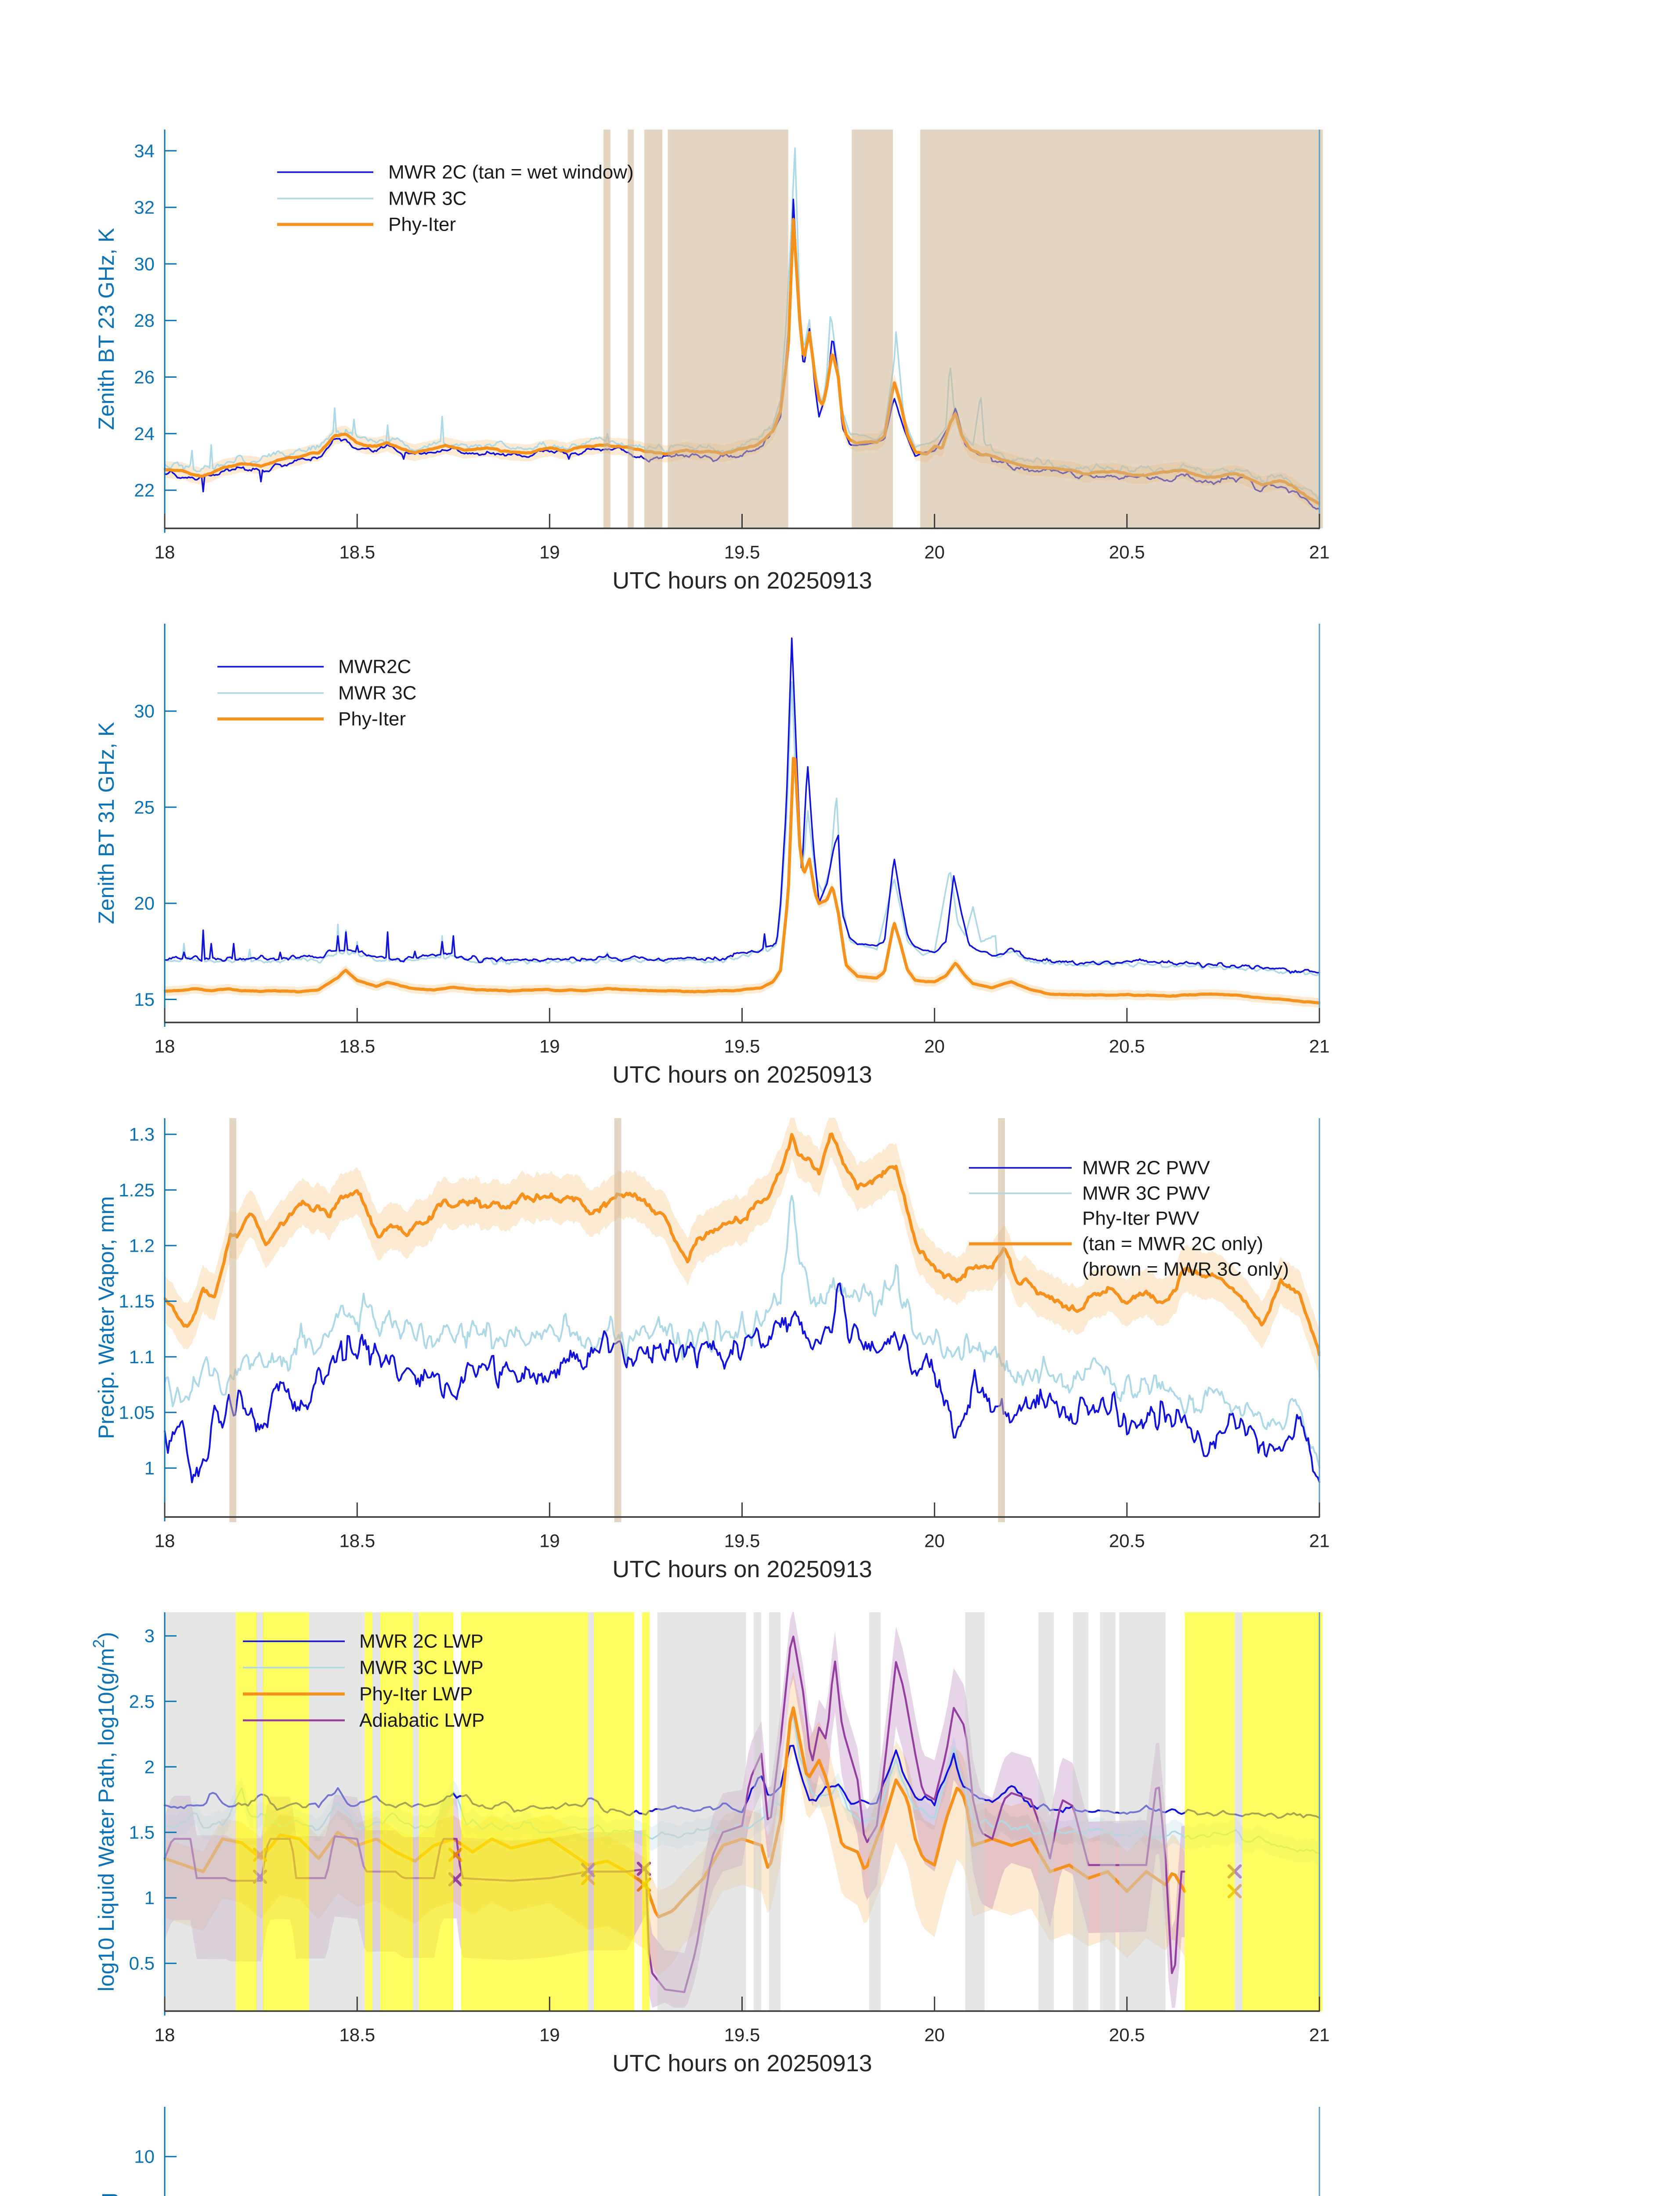 The height and width of the screenshot is (2196, 1680). What do you see at coordinates (144, 433) in the screenshot?
I see `svg-text: 24` at bounding box center [144, 433].